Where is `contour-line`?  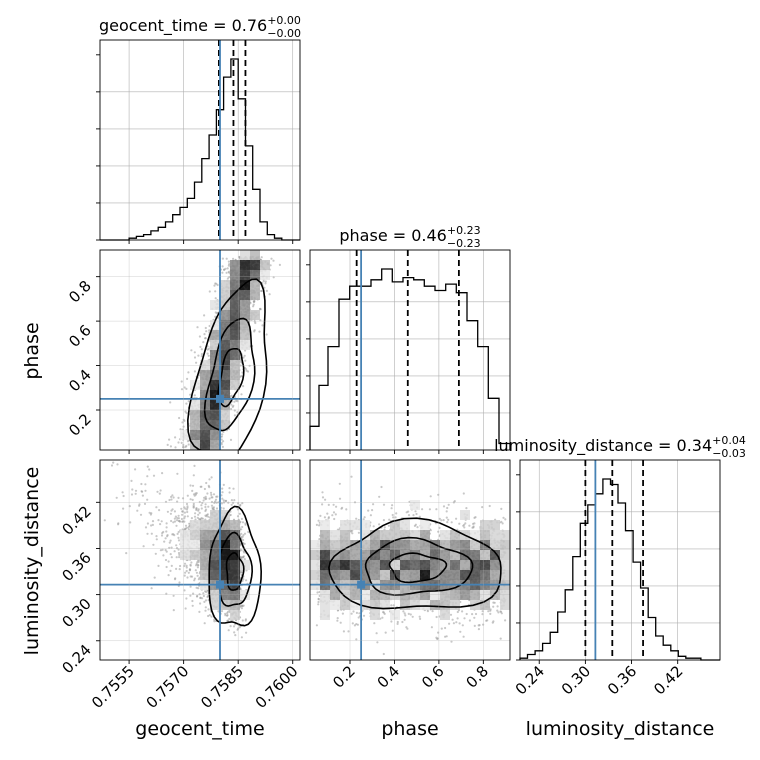 contour-line is located at coordinates (231, 378).